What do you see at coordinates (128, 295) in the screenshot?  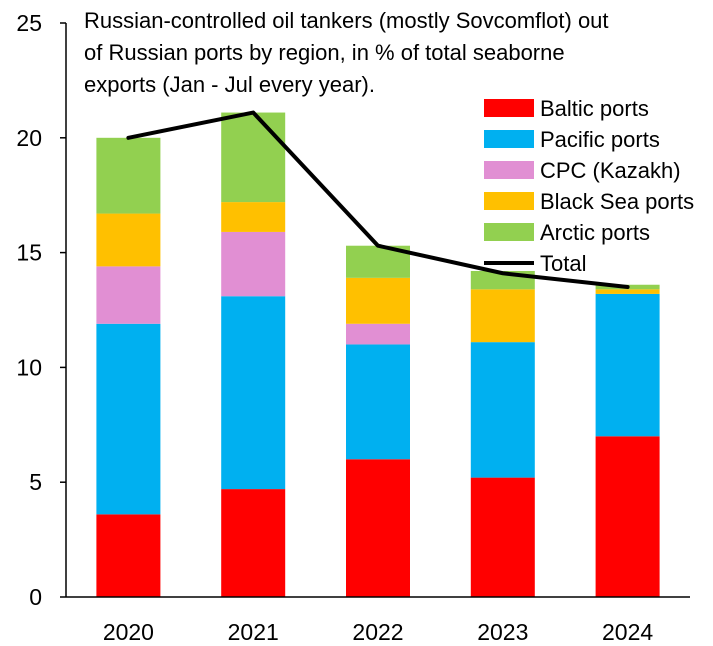 I see `bar-segment-2020-cpc-kazakh-` at bounding box center [128, 295].